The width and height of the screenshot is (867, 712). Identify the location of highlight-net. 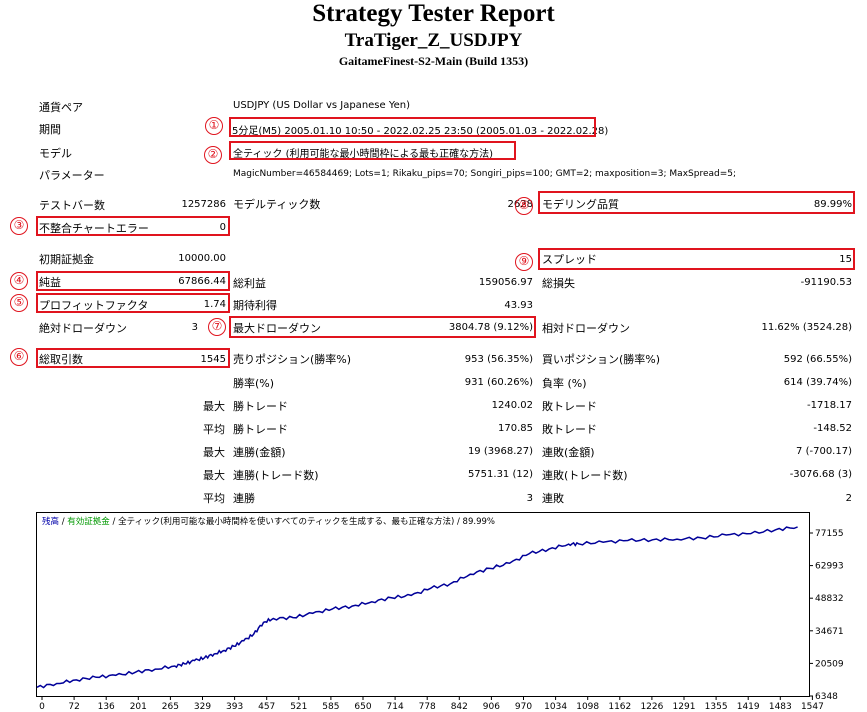
(133, 281).